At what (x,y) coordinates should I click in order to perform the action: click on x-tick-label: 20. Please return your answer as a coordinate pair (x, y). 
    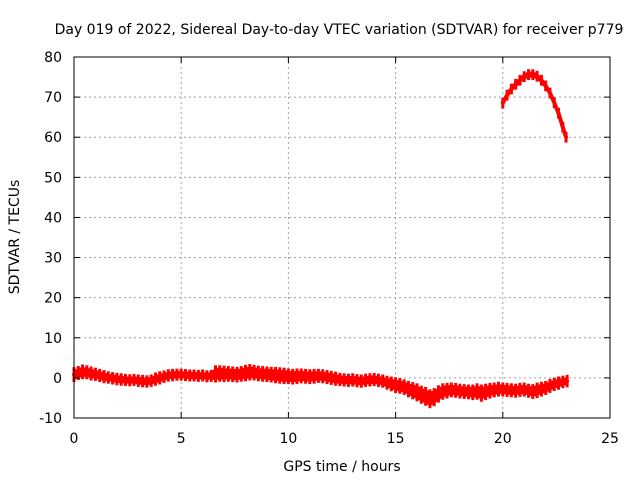
    Looking at the image, I should click on (503, 439).